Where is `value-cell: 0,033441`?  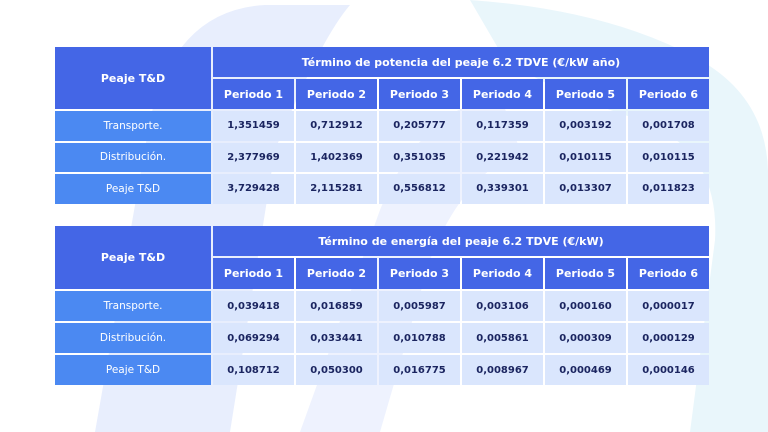 value-cell: 0,033441 is located at coordinates (336, 338).